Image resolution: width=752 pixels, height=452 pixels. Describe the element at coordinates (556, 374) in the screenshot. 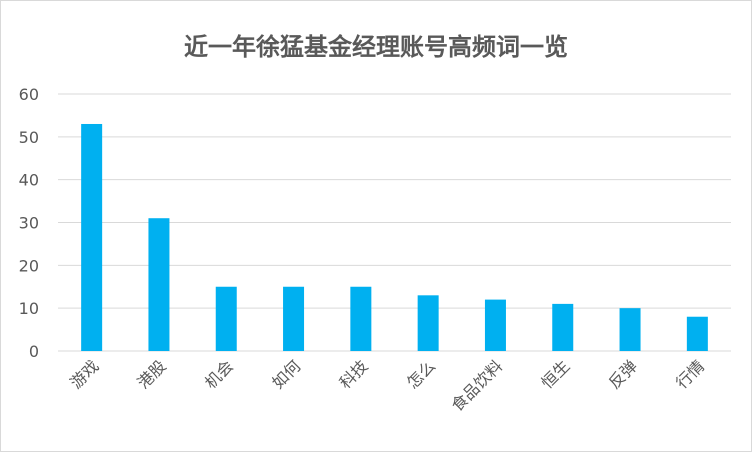

I see `x-tick-label: 恒生` at that location.